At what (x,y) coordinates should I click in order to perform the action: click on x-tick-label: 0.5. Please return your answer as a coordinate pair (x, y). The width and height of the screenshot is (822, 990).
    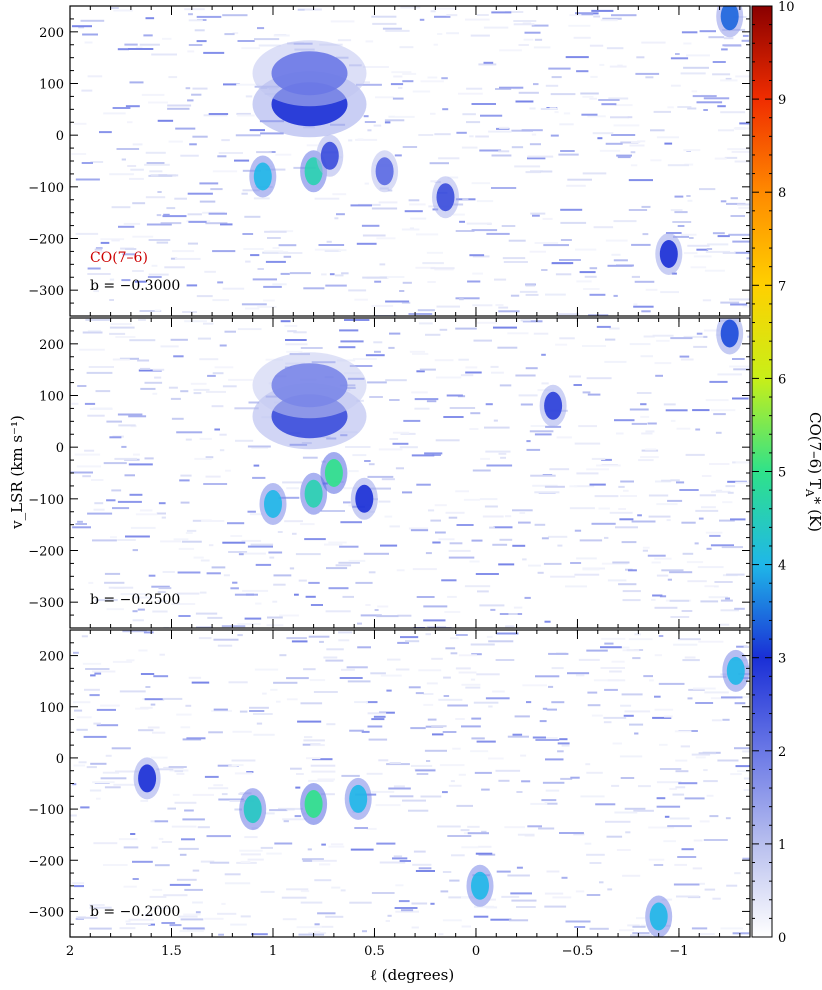
    Looking at the image, I should click on (374, 951).